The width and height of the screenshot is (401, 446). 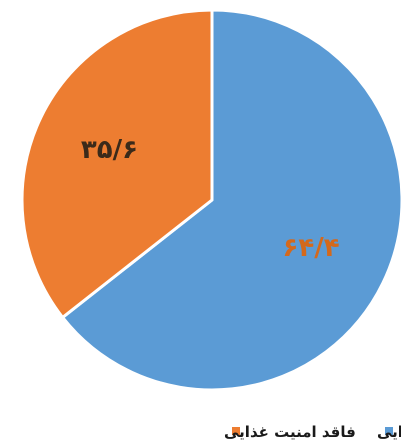 I want to click on legend: دارای امنیت غذایی فاقد امنیت غذایی, so click(x=312, y=432).